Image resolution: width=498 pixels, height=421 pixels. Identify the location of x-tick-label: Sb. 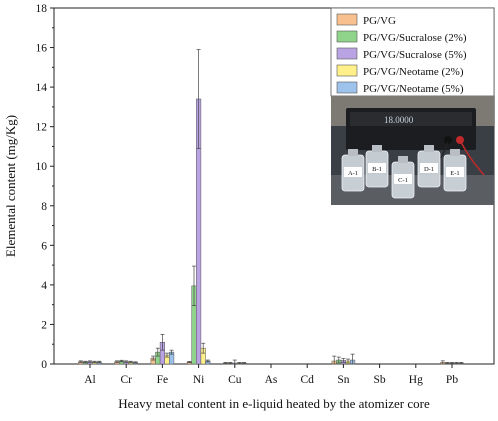
(380, 380).